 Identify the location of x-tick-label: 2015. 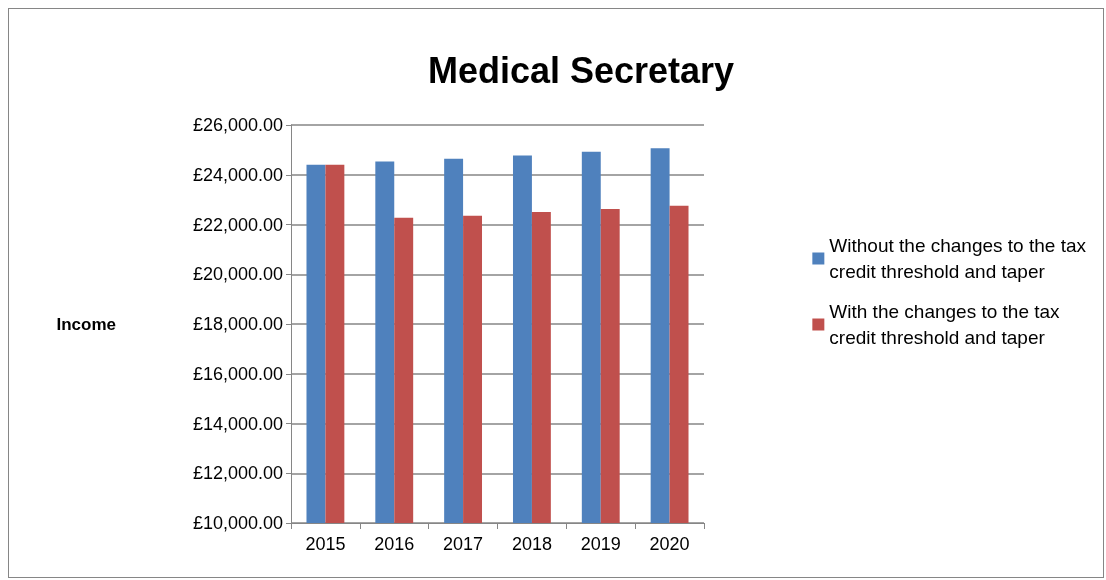
(325, 544).